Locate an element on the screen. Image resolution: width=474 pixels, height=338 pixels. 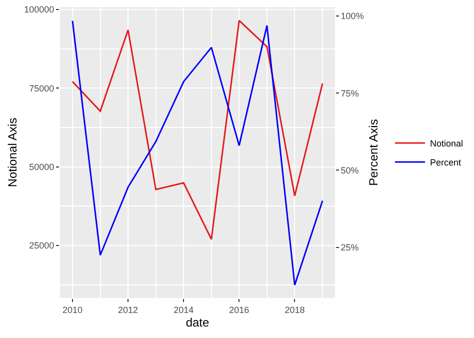
y2-axis-title: Percent Axis is located at coordinates (373, 152).